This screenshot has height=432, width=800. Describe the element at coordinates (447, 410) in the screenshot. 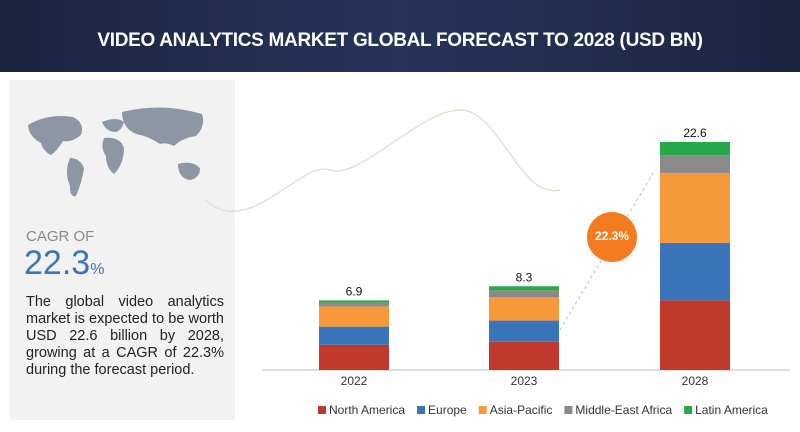

I see `legend-label: Europe` at that location.